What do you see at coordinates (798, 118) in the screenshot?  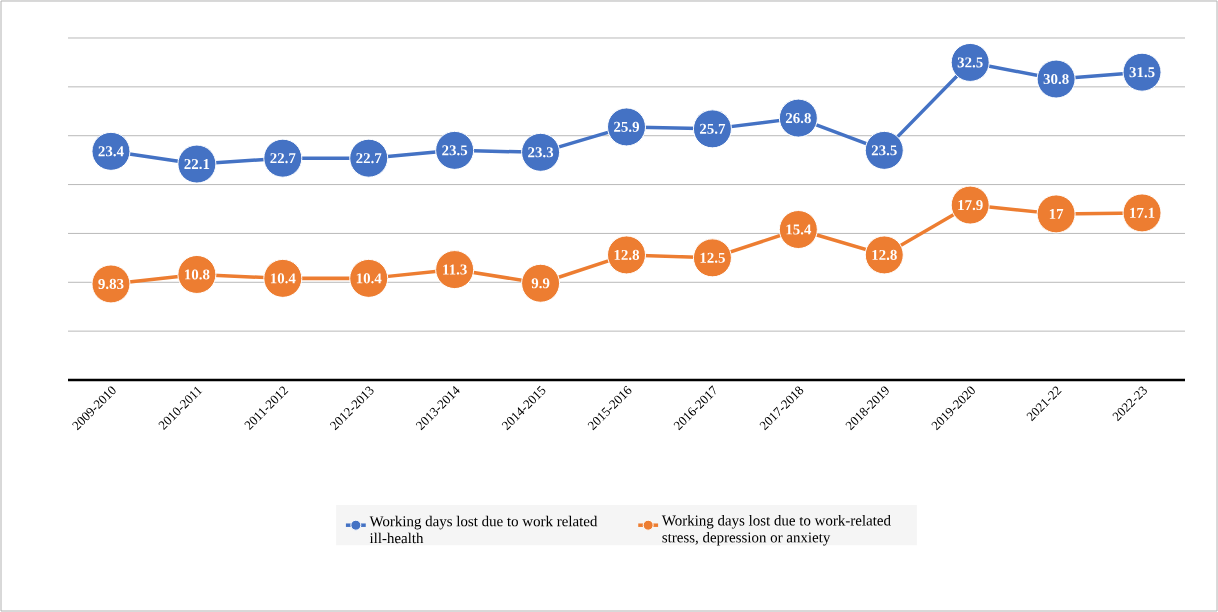 I see `data-label: 26.8` at bounding box center [798, 118].